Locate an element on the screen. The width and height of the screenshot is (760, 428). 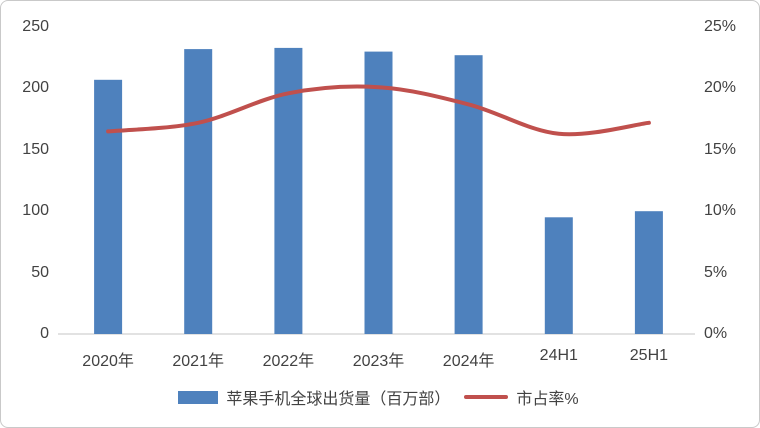
left-tick-150: 150 is located at coordinates (35, 149).